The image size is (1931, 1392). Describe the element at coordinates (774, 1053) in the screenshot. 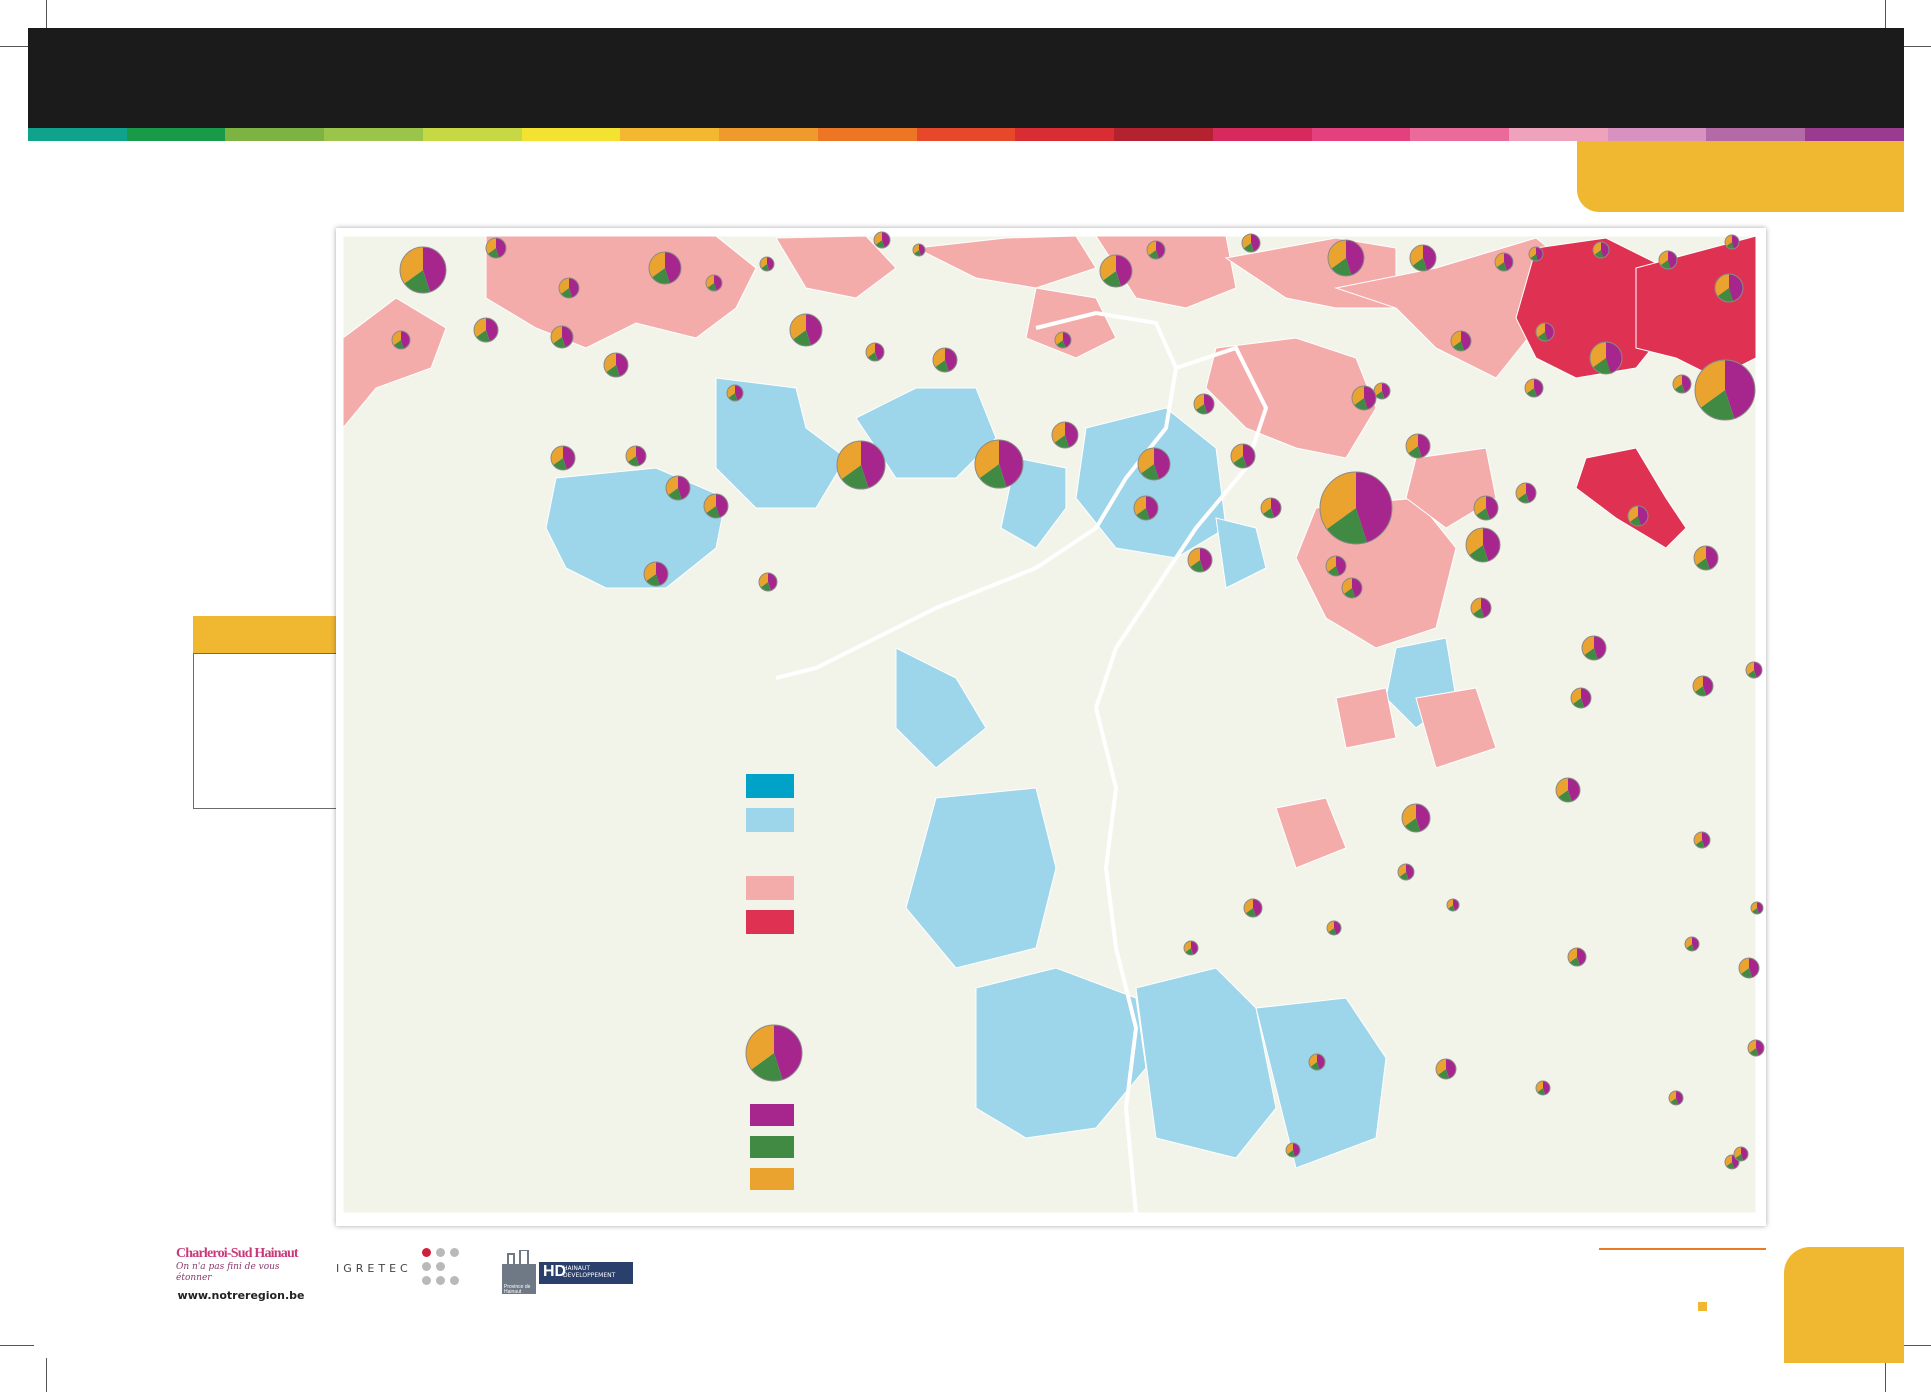

I see `pie-legend-sample` at that location.